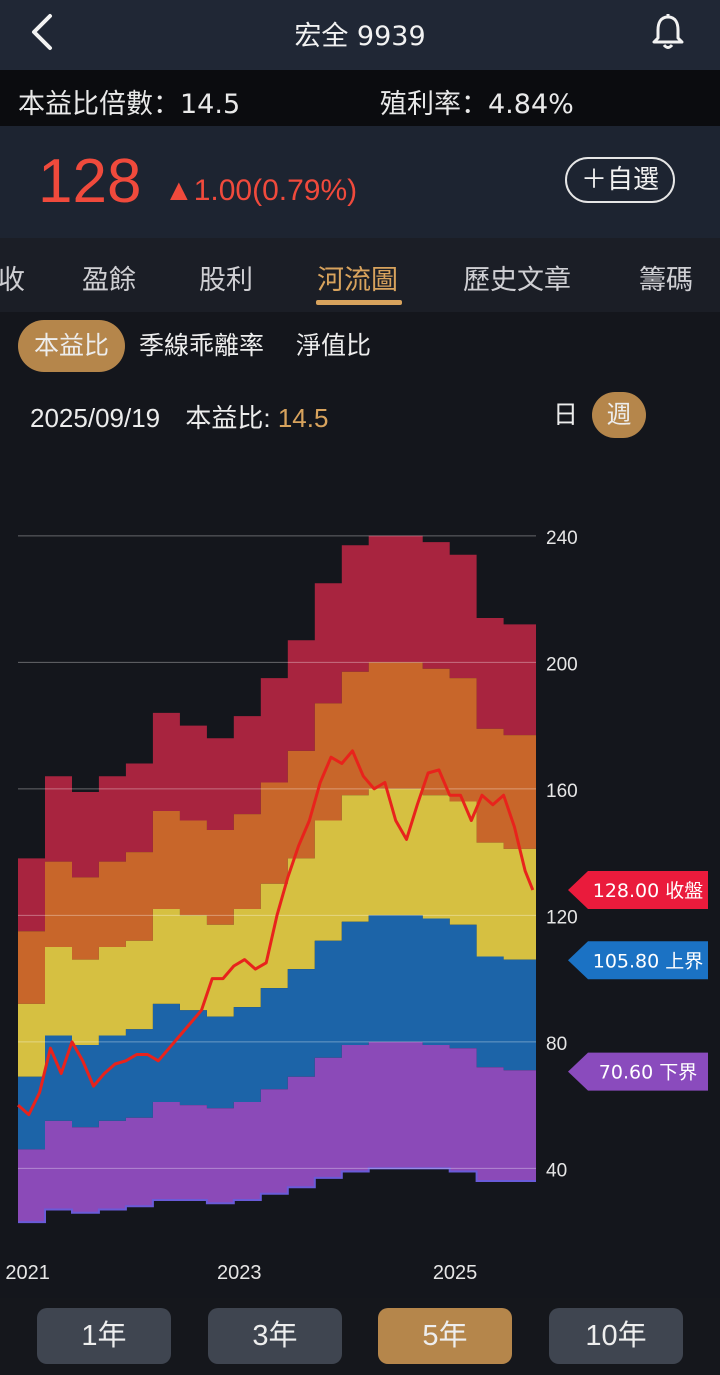  Describe the element at coordinates (562, 664) in the screenshot. I see `y-tick-label: 200` at that location.